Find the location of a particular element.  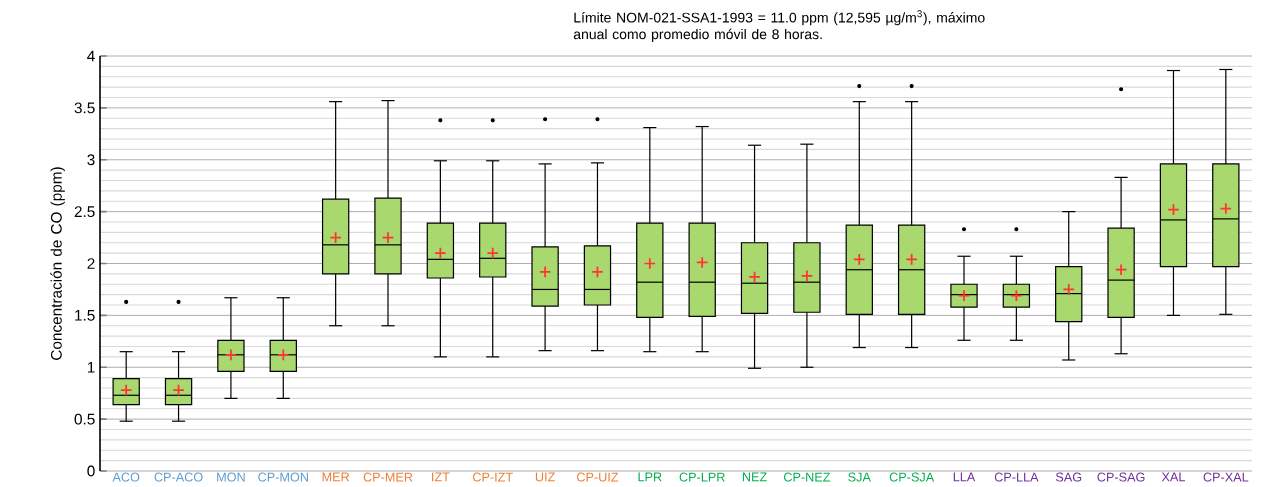

y-tick-label: 1 is located at coordinates (91, 367).